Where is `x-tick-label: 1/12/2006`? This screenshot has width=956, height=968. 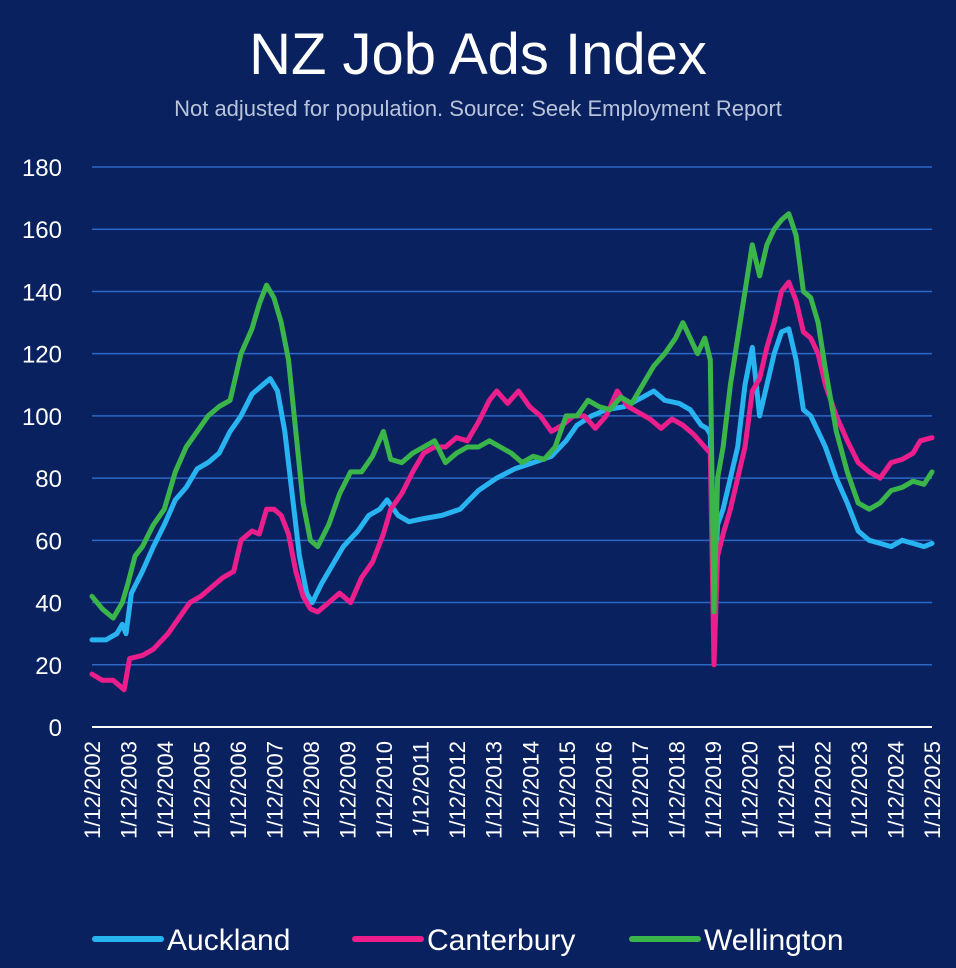 x-tick-label: 1/12/2006 is located at coordinates (238, 790).